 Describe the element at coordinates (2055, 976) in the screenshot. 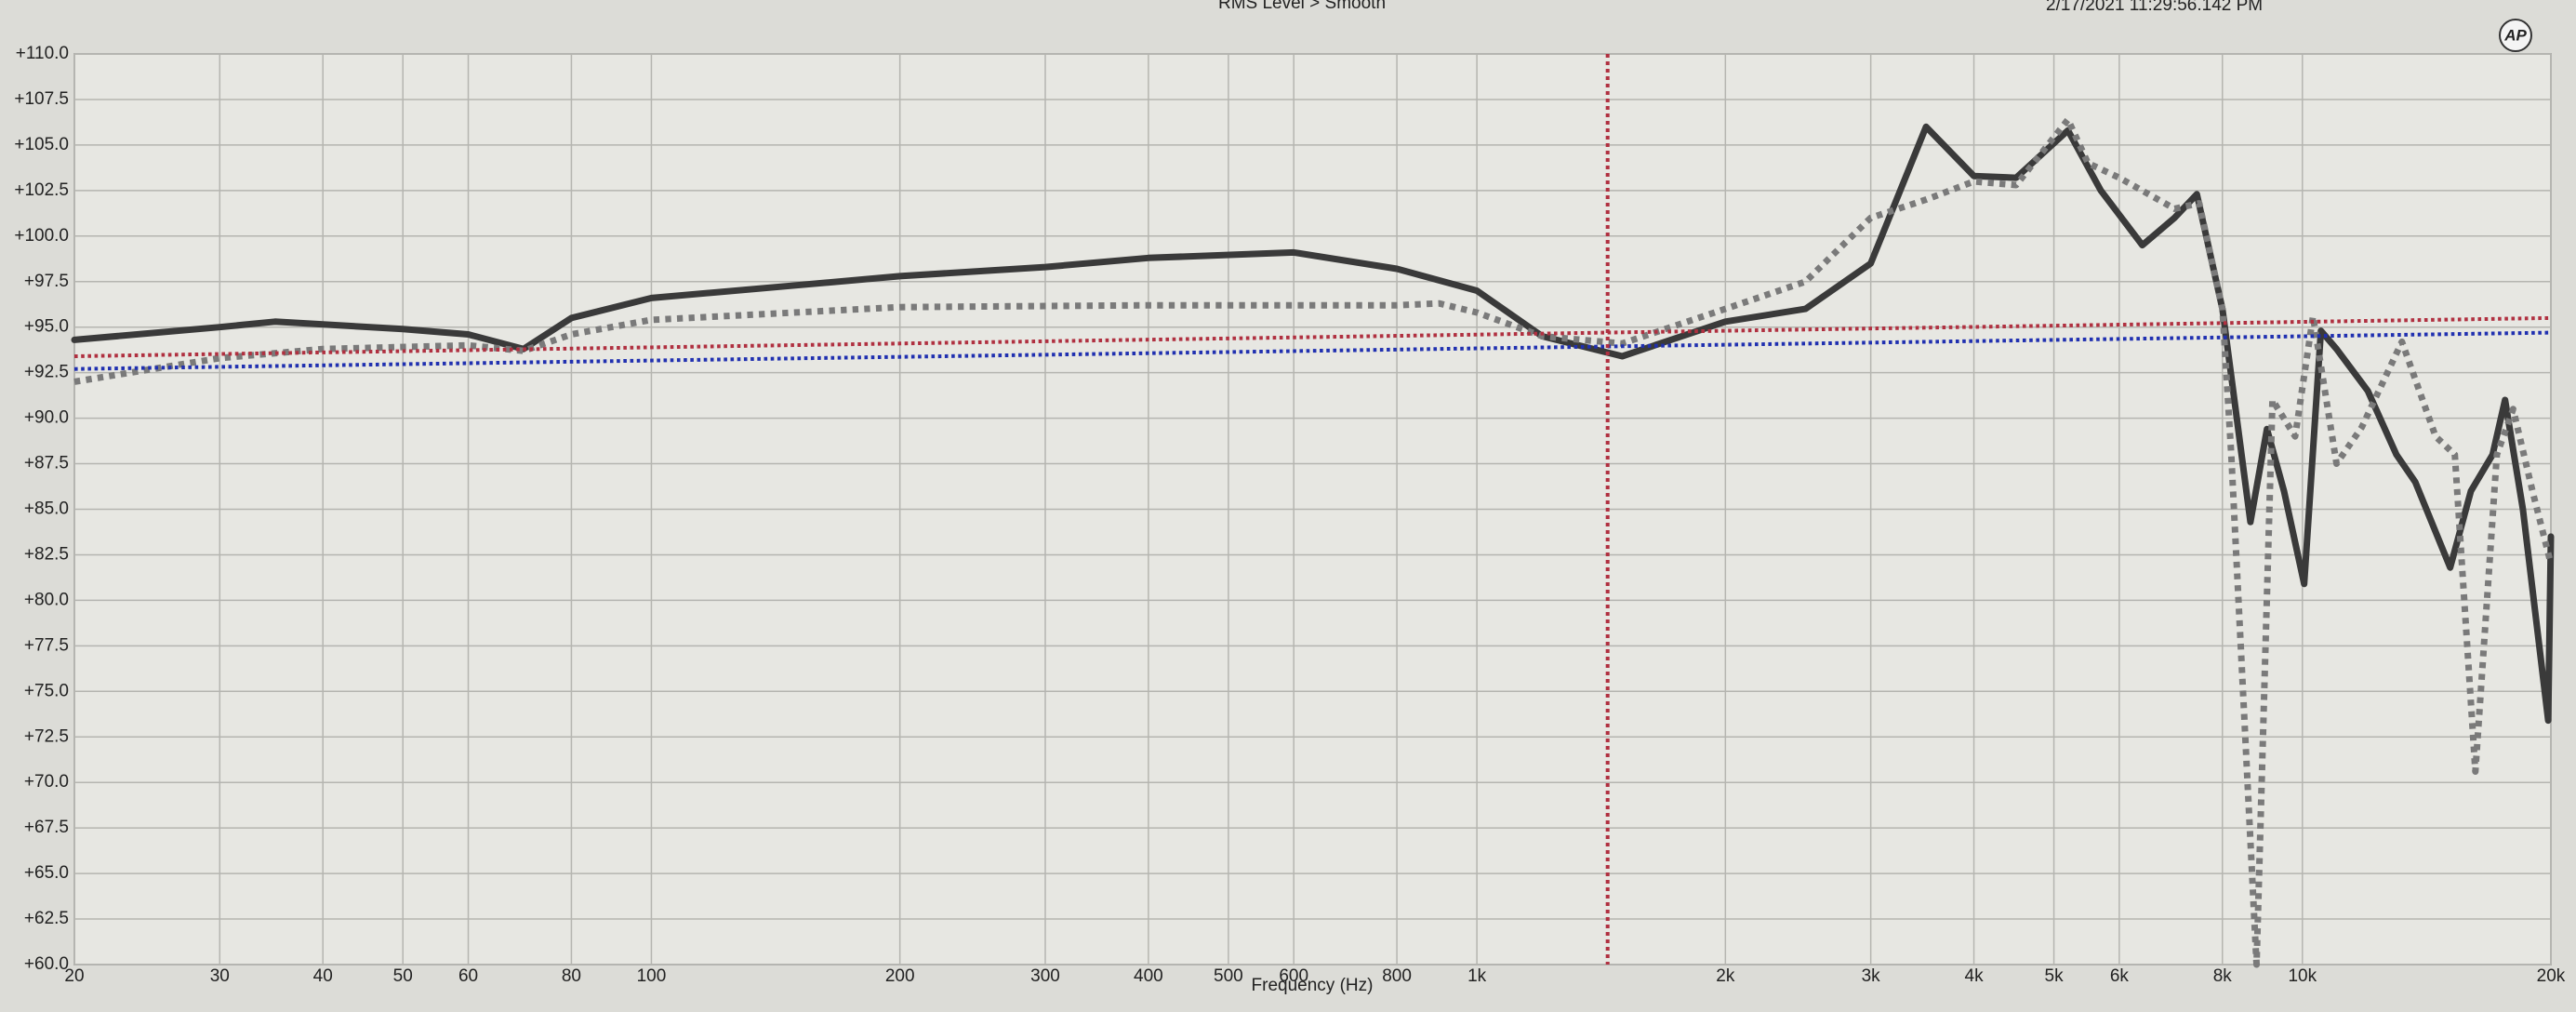

I see `x-tick-label: 5k` at that location.